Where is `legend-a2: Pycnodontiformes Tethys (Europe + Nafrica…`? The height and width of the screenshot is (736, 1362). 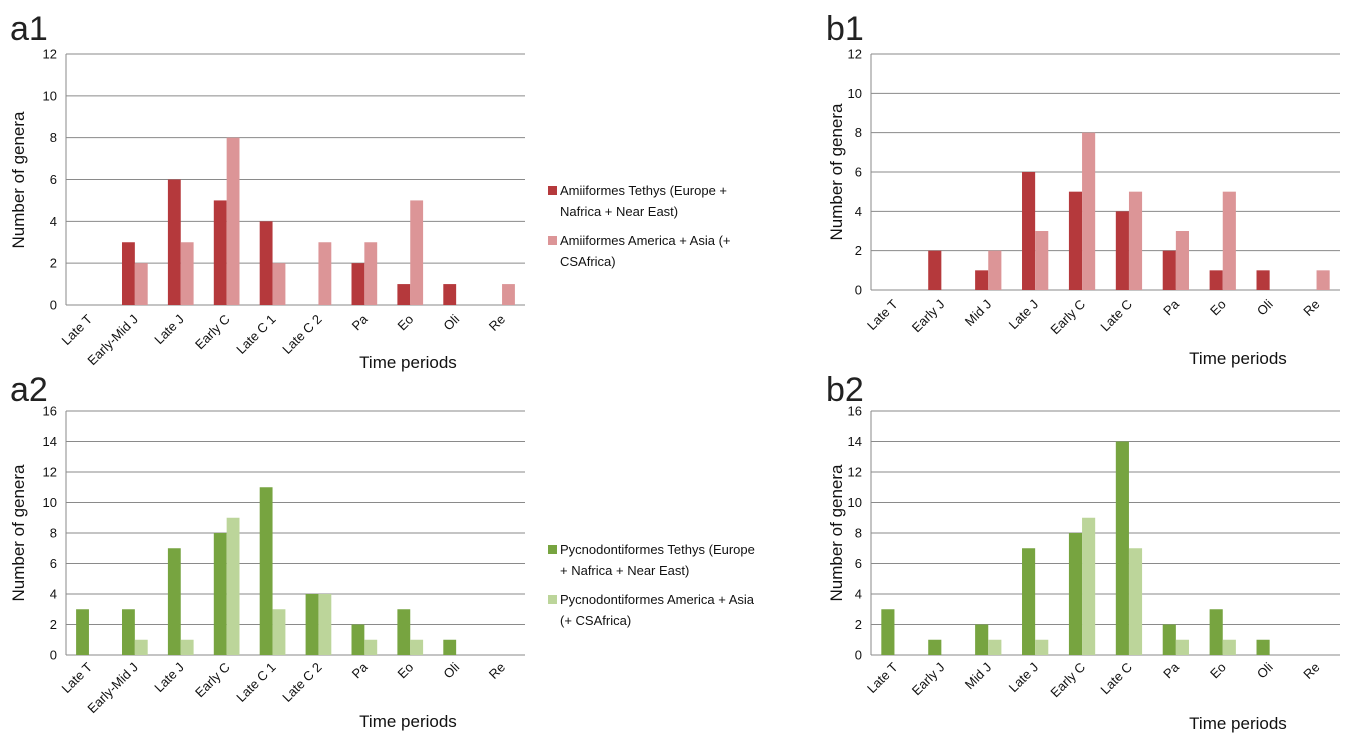
legend-a2: Pycnodontiformes Tethys (Europe + Nafrica… is located at coordinates (651, 585).